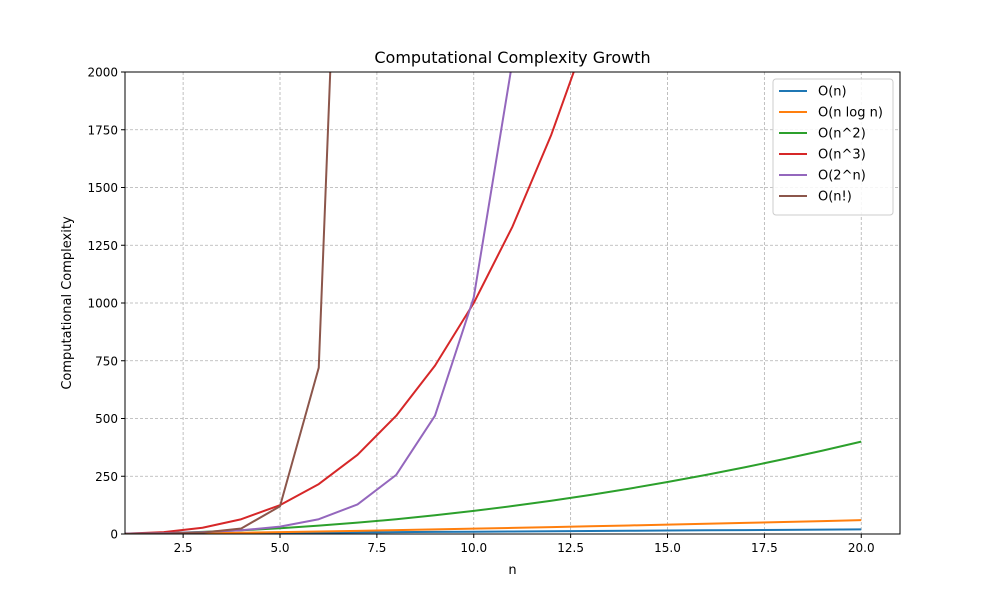 This screenshot has width=1000, height=604. I want to click on y-tick-label: 1250, so click(102, 246).